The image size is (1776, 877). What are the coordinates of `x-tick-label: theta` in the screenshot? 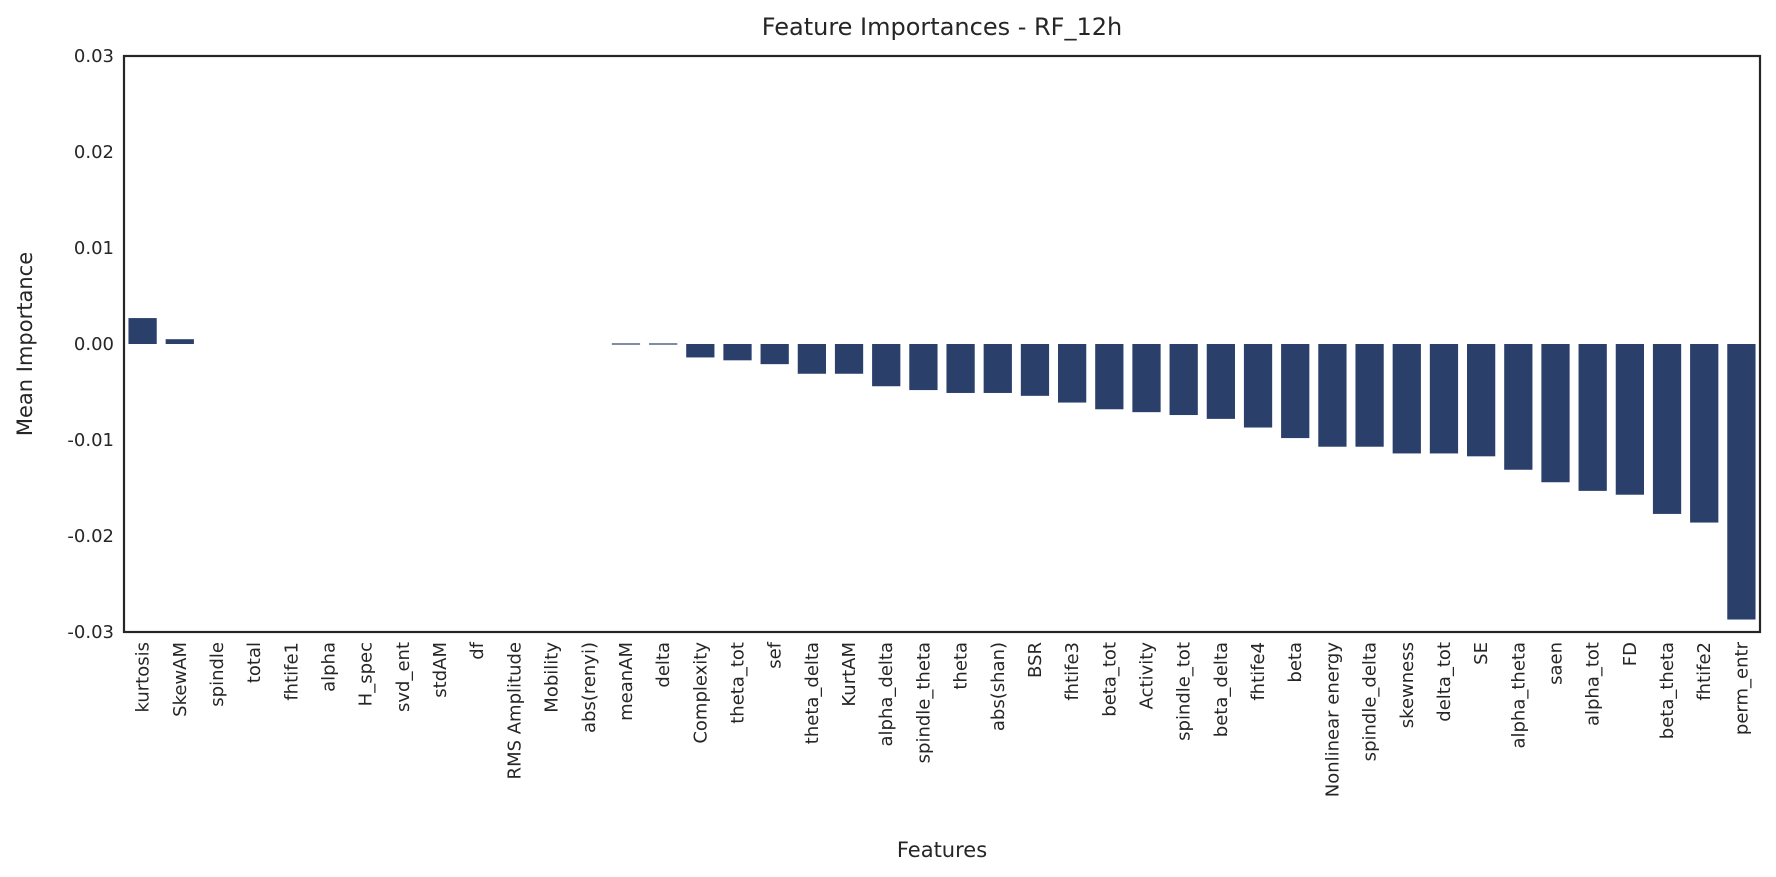 It's located at (961, 666).